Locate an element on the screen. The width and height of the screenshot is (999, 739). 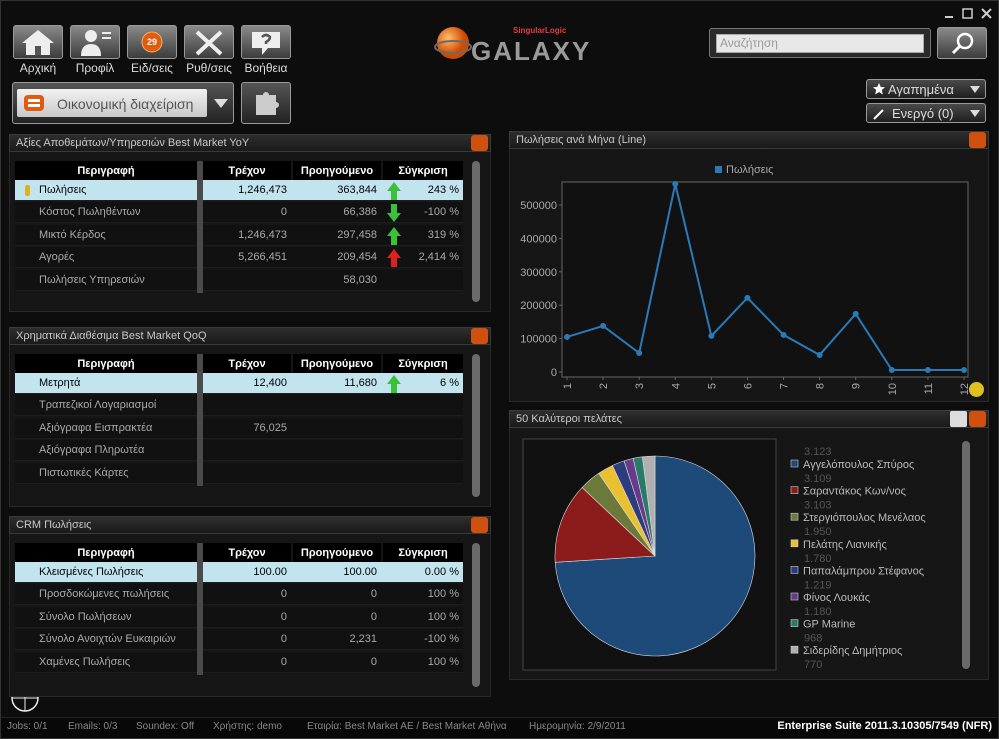
badge-circle is located at coordinates (152, 42).